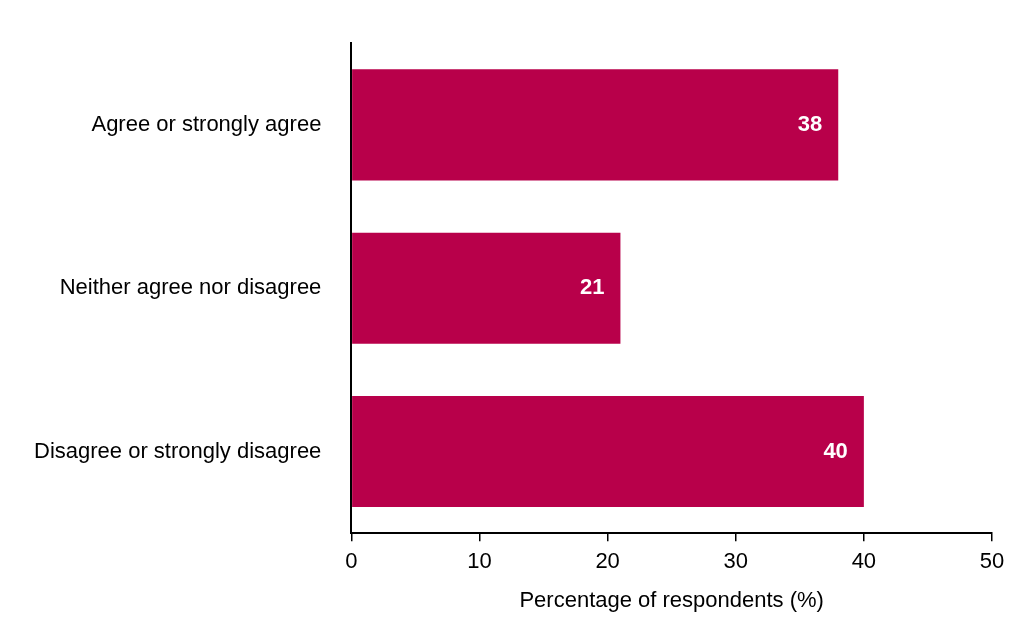 The height and width of the screenshot is (626, 1024). I want to click on data-label: 38, so click(810, 123).